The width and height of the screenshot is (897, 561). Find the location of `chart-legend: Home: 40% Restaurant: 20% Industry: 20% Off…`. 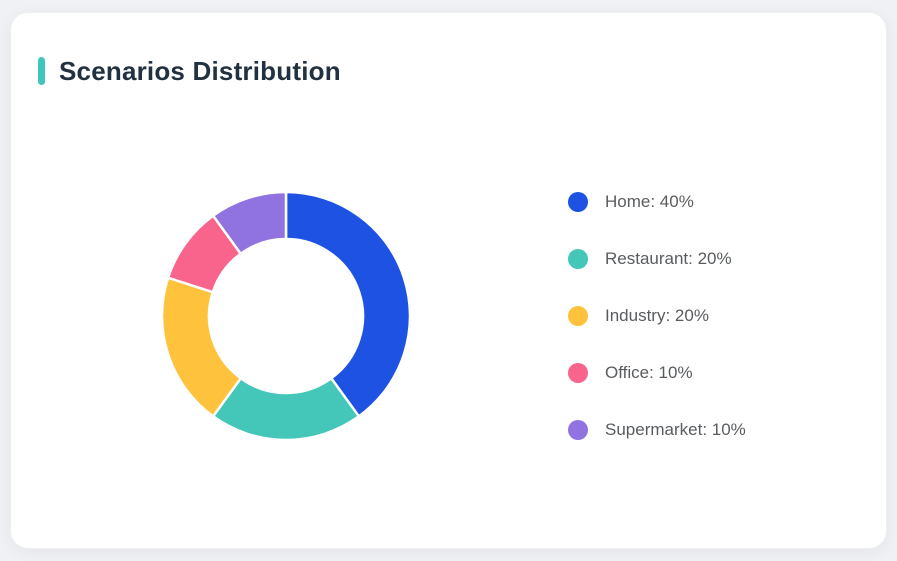

chart-legend: Home: 40% Restaurant: 20% Industry: 20% Off… is located at coordinates (657, 315).